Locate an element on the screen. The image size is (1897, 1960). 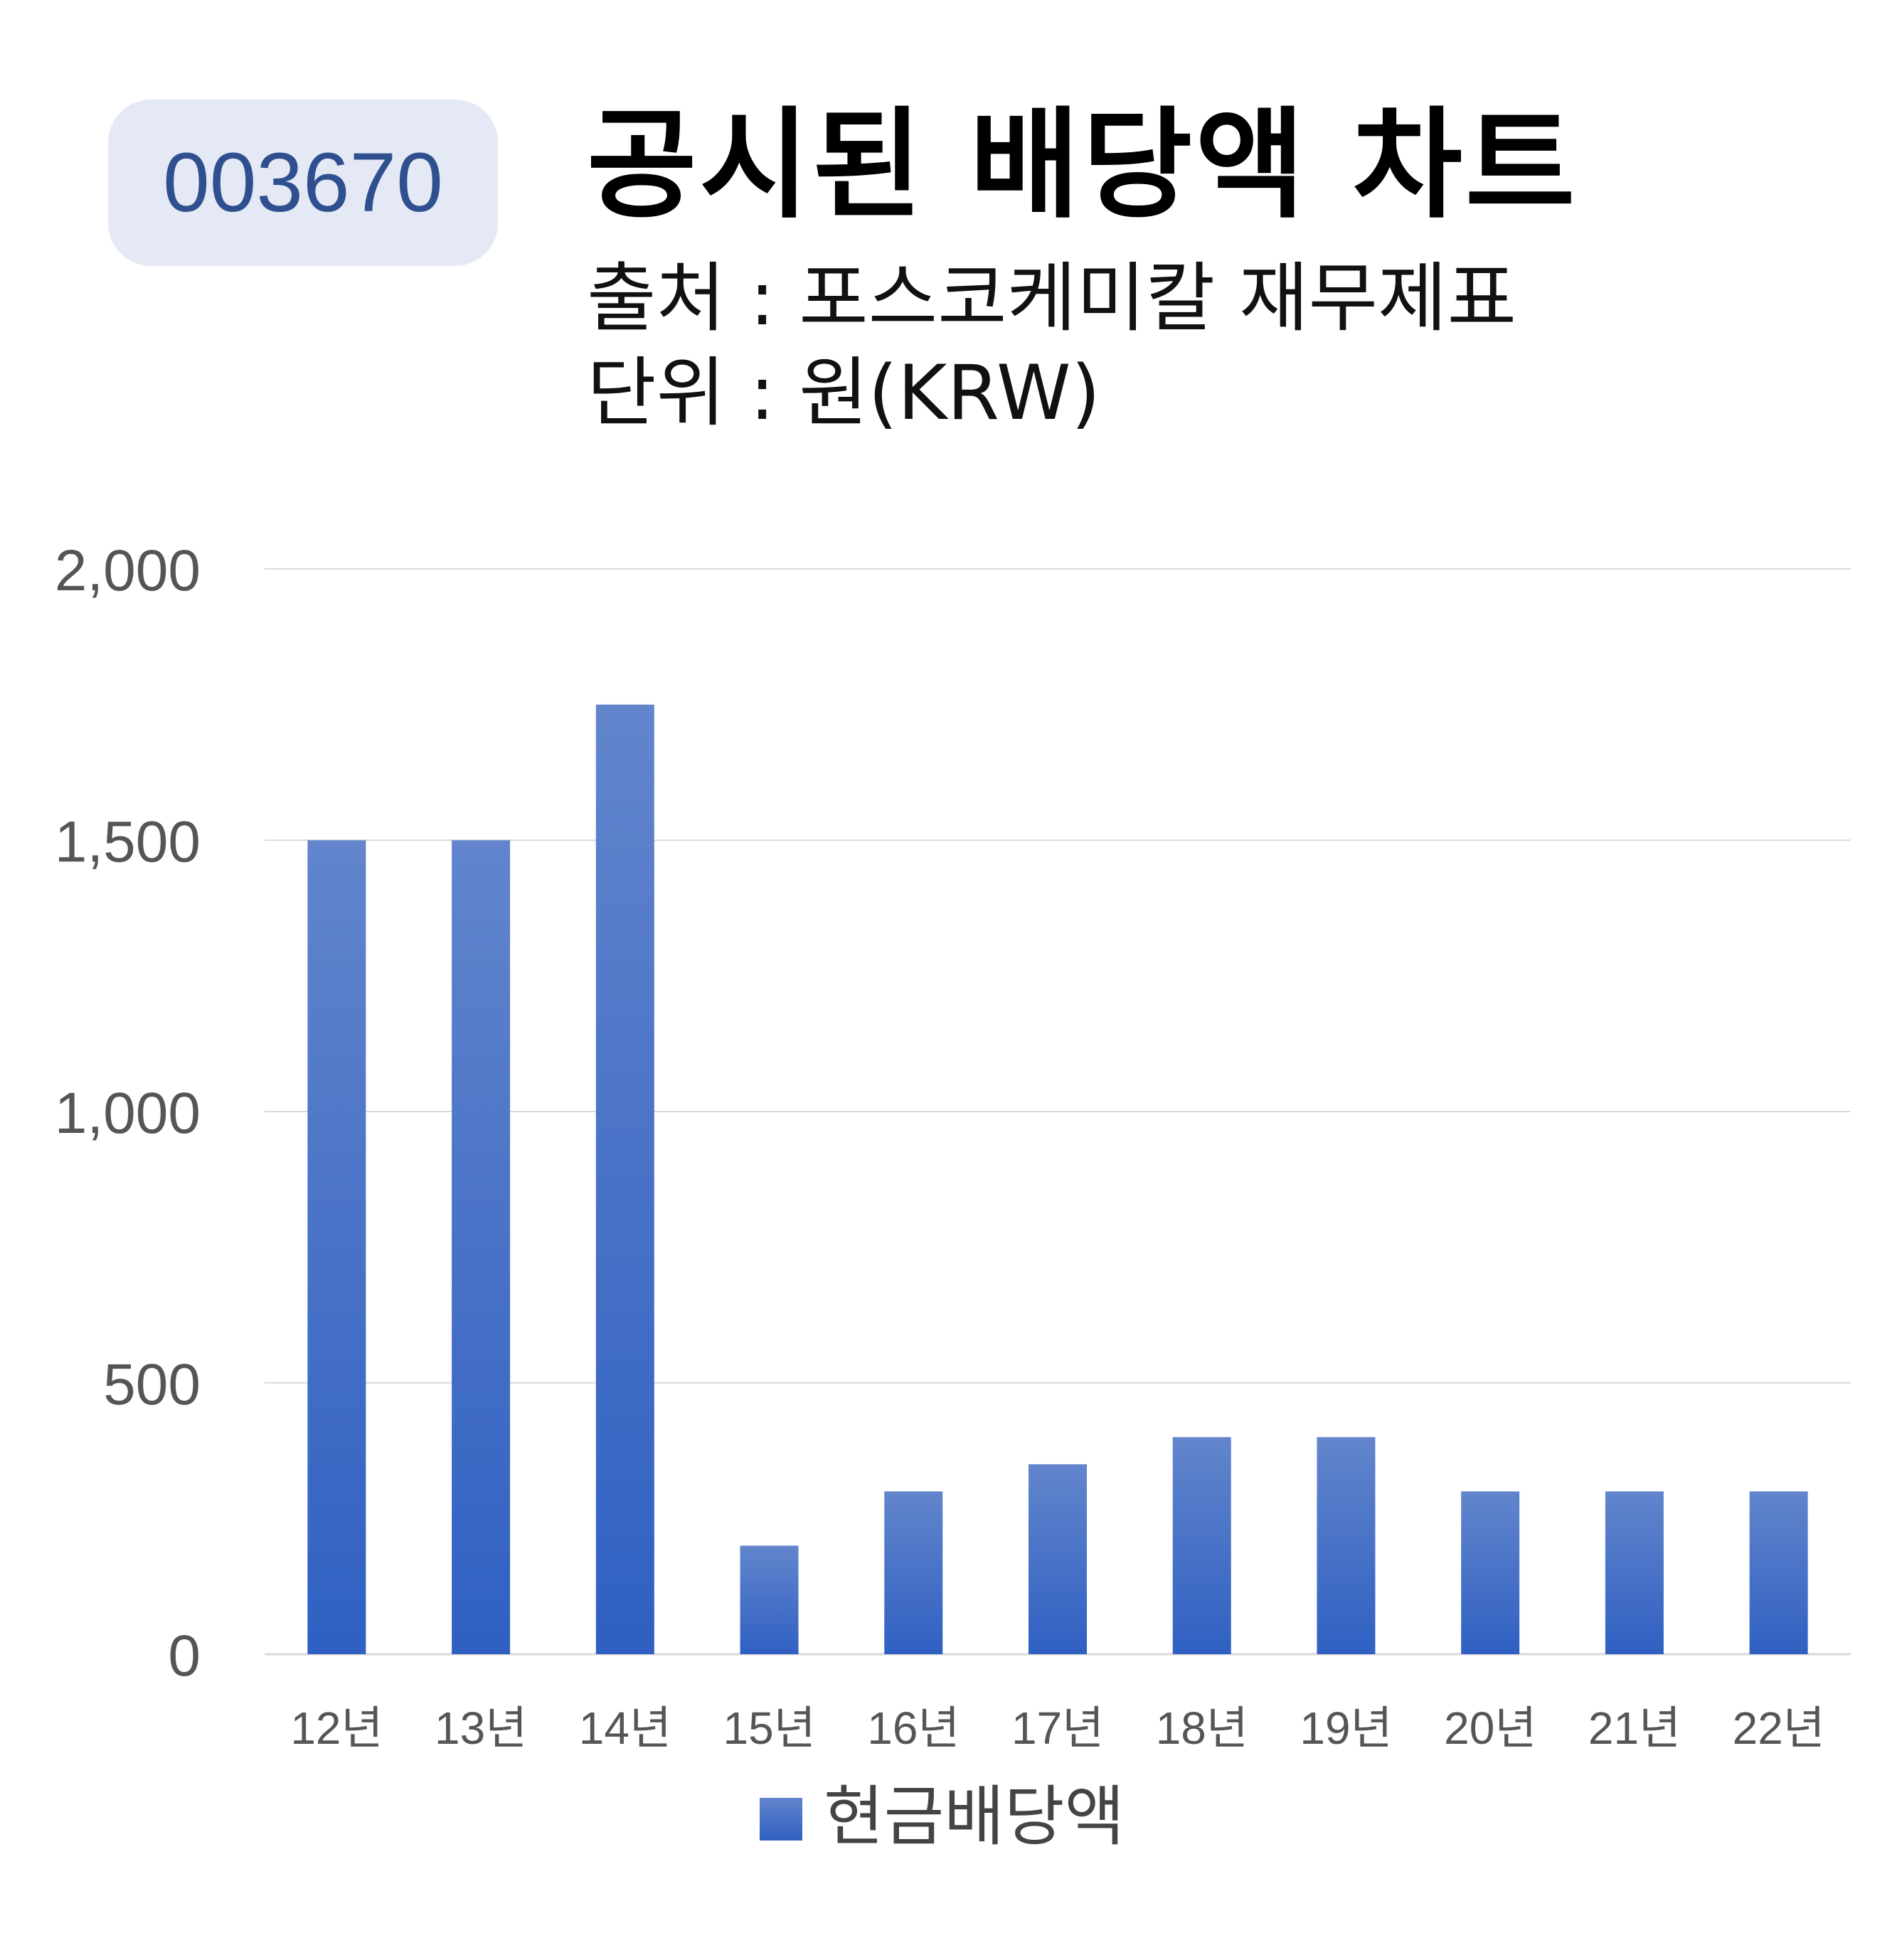
ticker-badge: 003670 is located at coordinates (303, 183).